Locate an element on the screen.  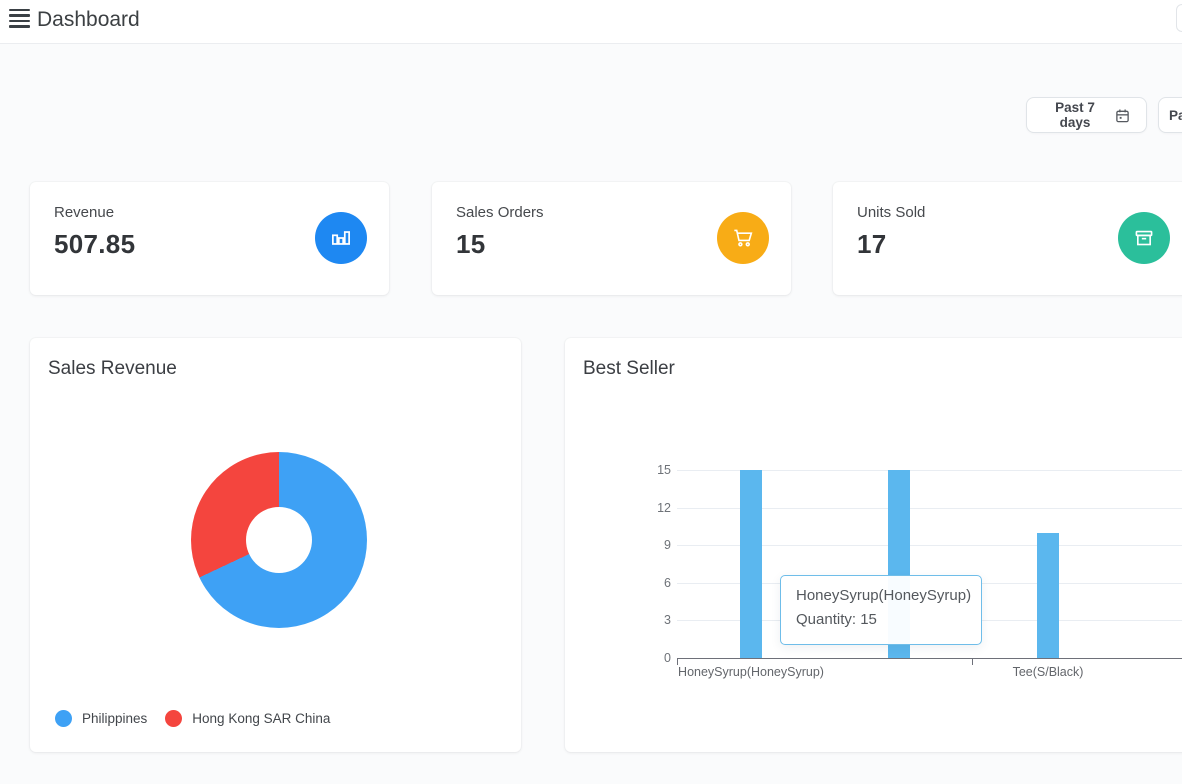
tooltip-title: HoneySyrup(HoneySyrup) is located at coordinates (884, 595).